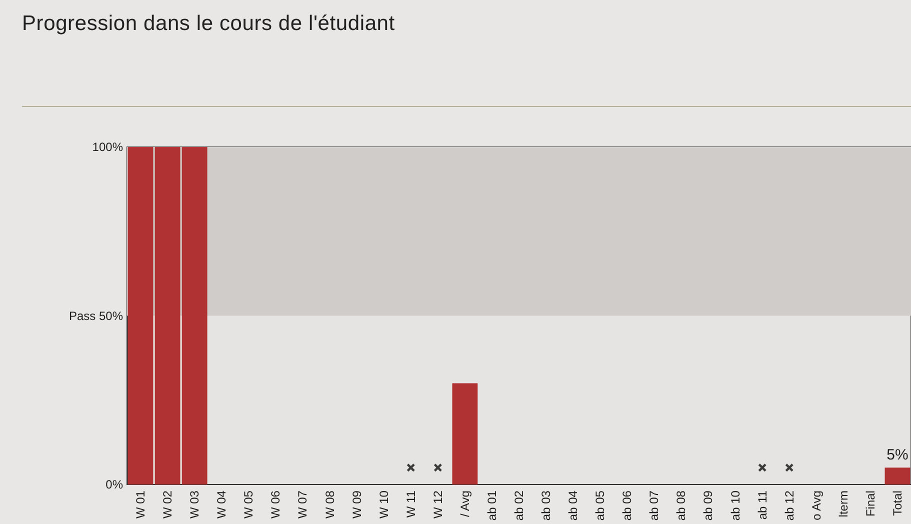 This screenshot has width=911, height=524. What do you see at coordinates (115, 485) in the screenshot?
I see `y-tick-label: 0%` at bounding box center [115, 485].